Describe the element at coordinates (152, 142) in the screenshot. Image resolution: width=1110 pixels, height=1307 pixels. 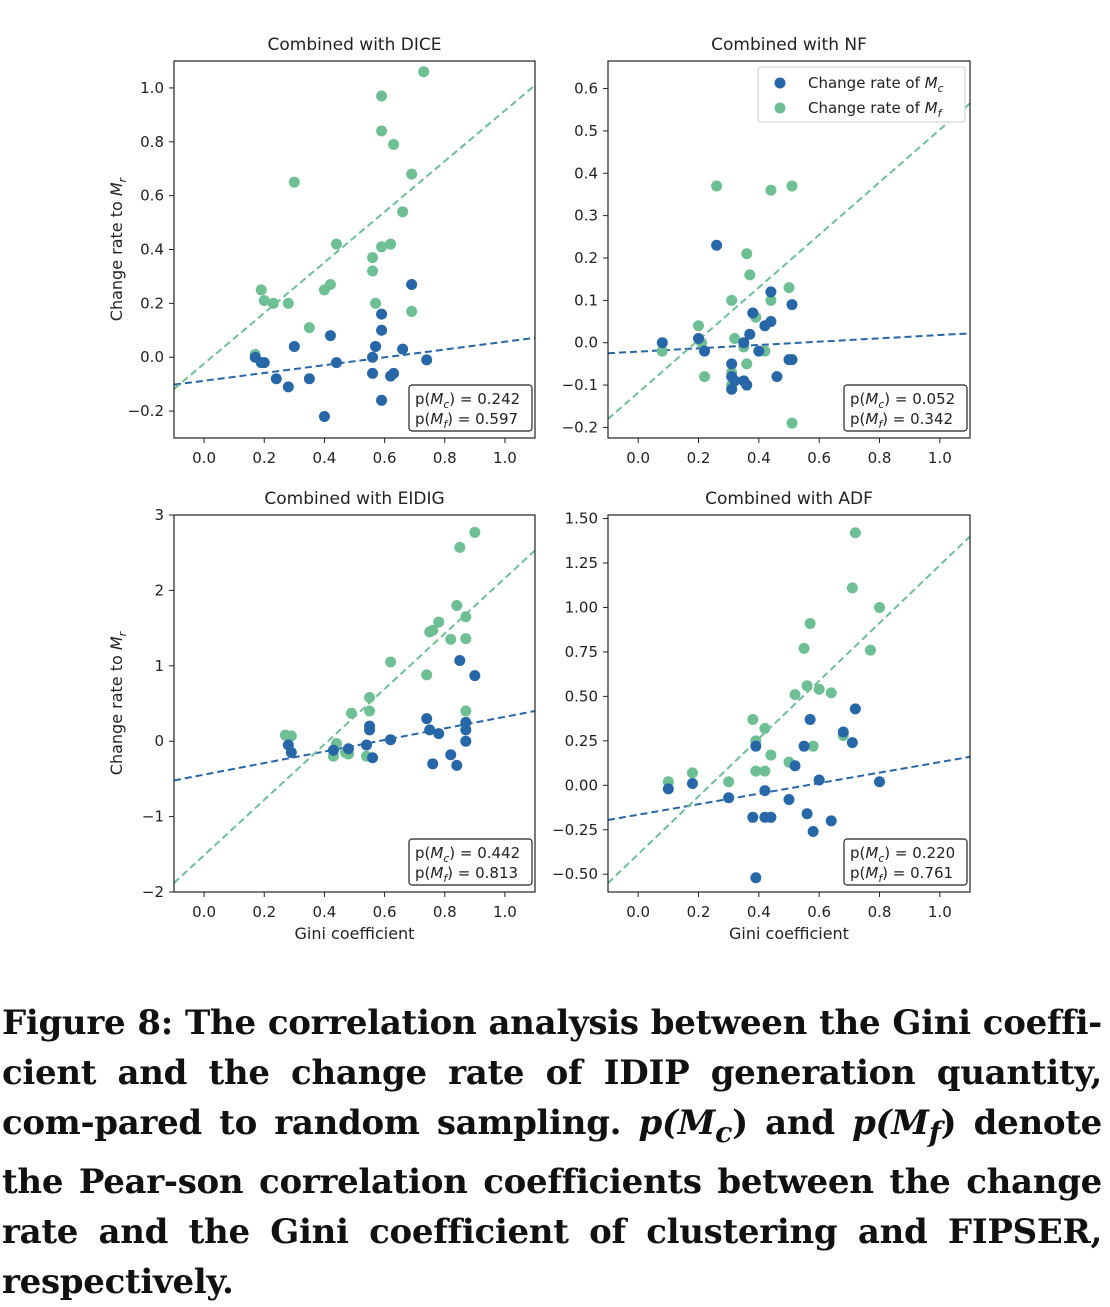
I see `y-tick-label: 0.8` at that location.